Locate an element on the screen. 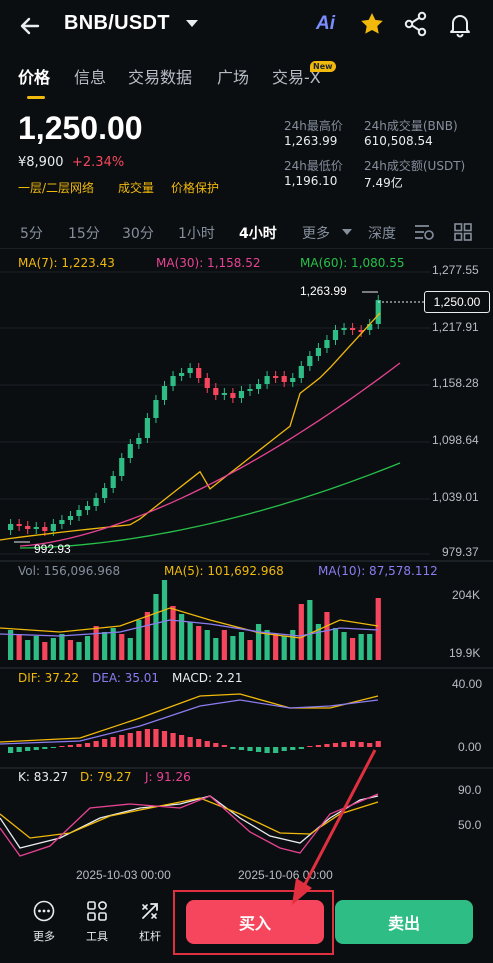 This screenshot has width=493, height=963. indicator-settings-icon is located at coordinates (424, 232).